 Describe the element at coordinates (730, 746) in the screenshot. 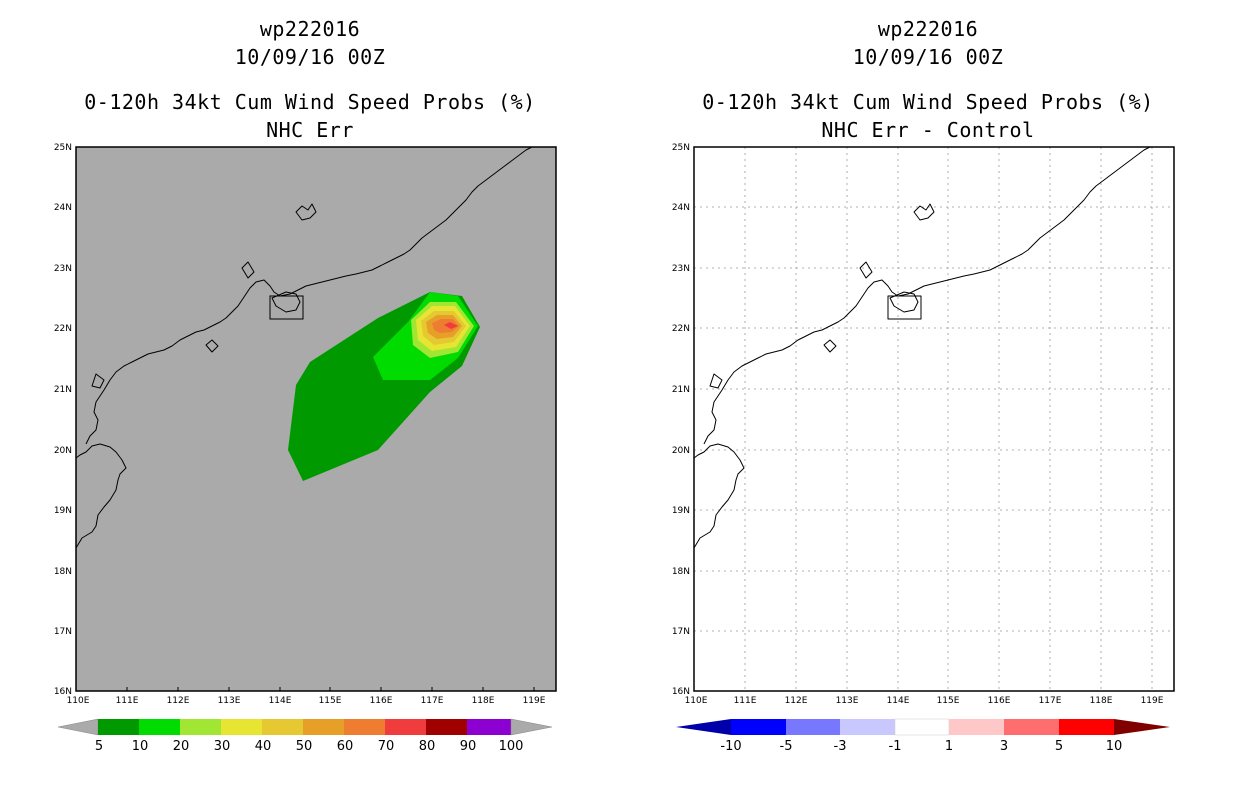

I see `colorbar-label: -10` at that location.